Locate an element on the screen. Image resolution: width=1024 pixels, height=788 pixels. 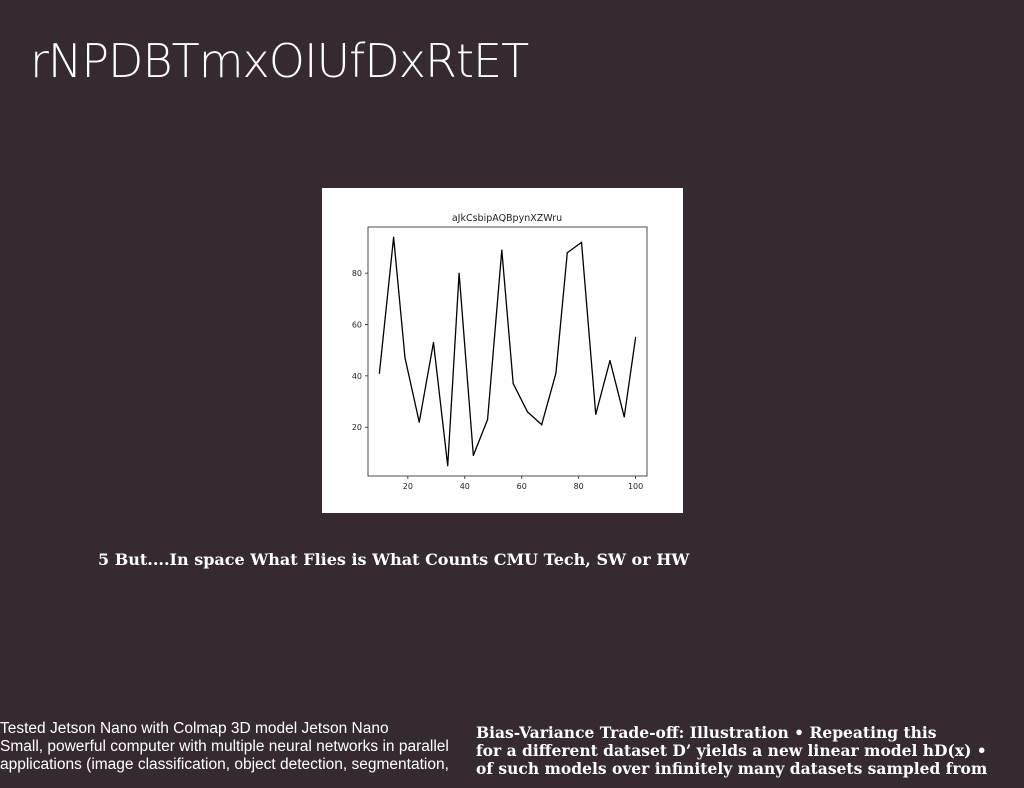
line-chart: aJkCsbipAQBpynXZWru 20 40 60 80 100 20 40 60 80 is located at coordinates (502, 350).